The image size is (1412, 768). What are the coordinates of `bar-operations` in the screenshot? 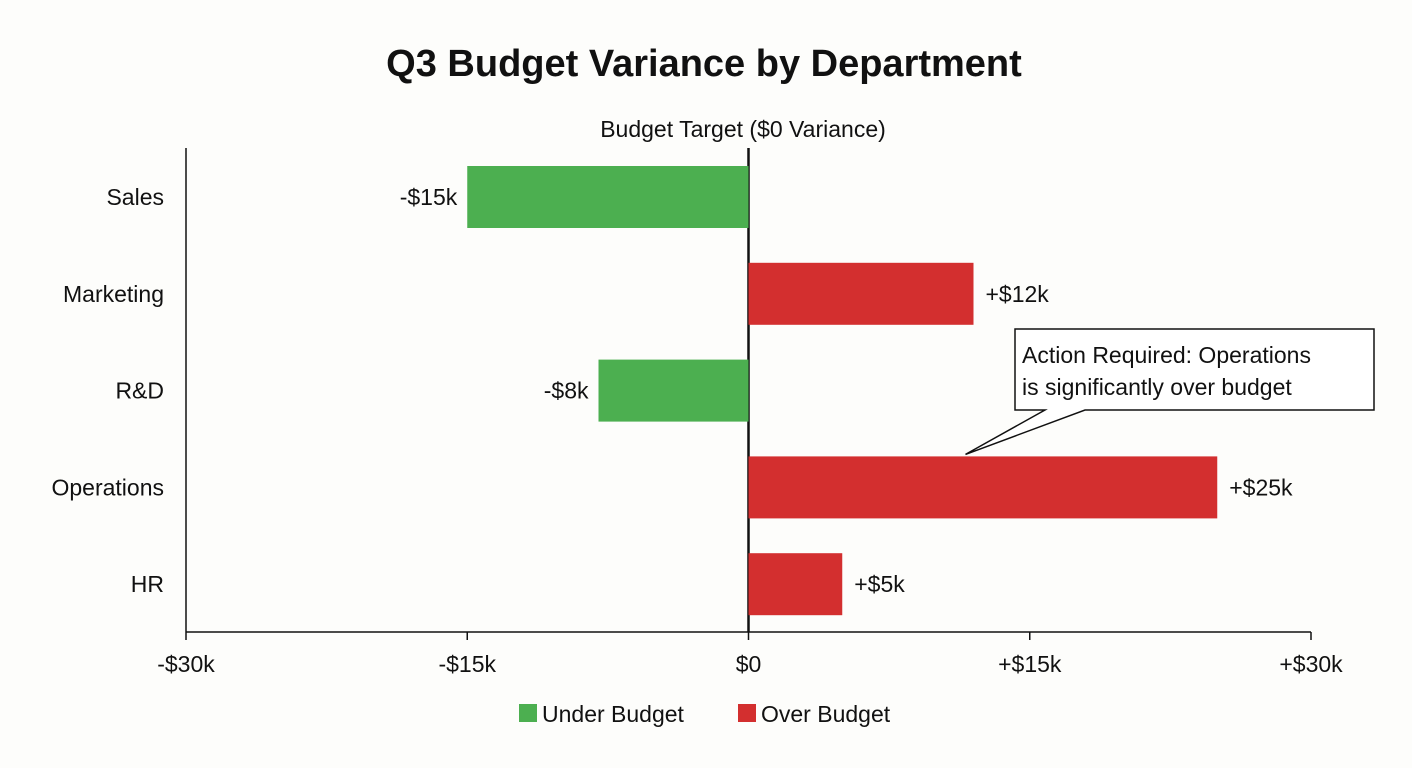 It's located at (983, 487).